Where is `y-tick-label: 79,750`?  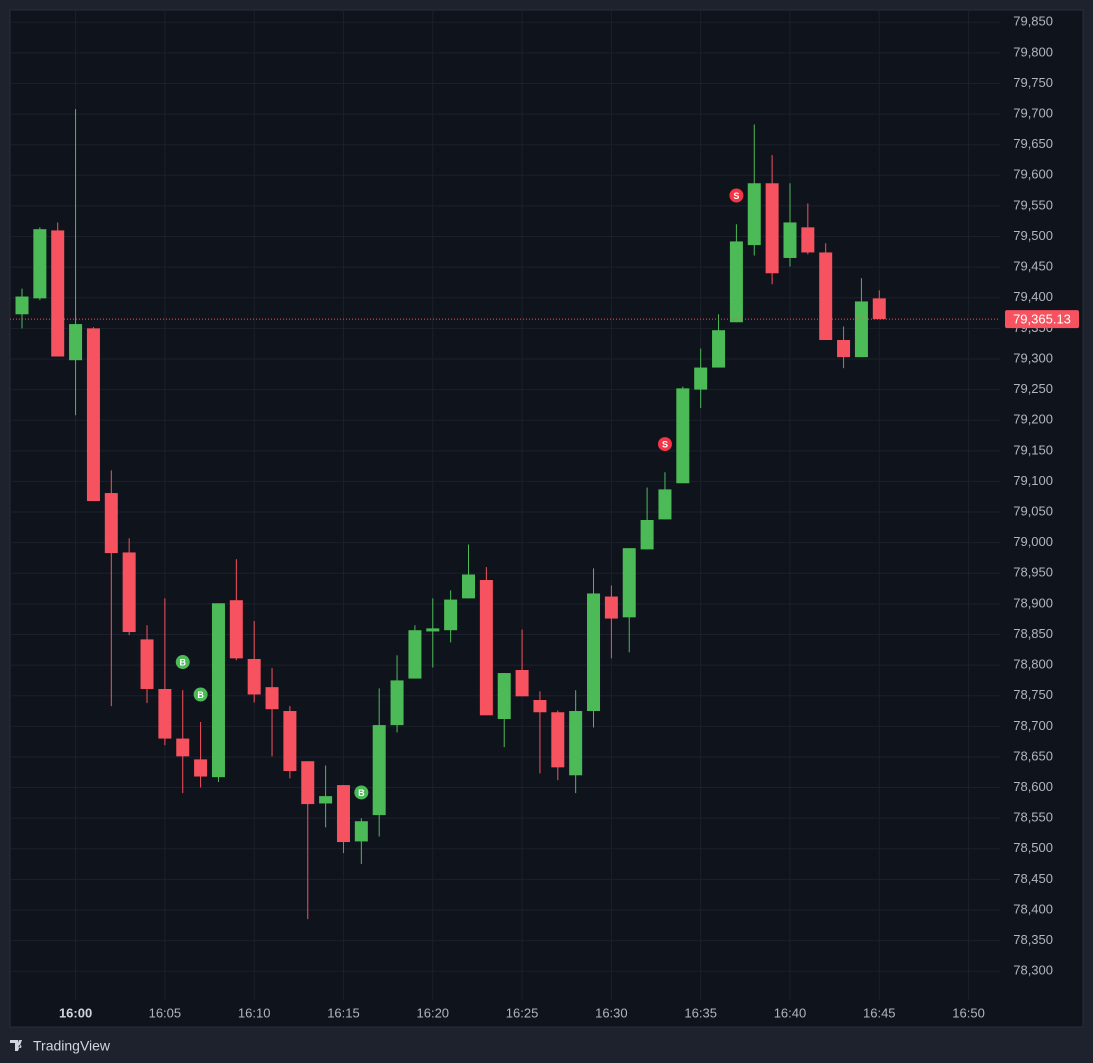 y-tick-label: 79,750 is located at coordinates (1033, 82).